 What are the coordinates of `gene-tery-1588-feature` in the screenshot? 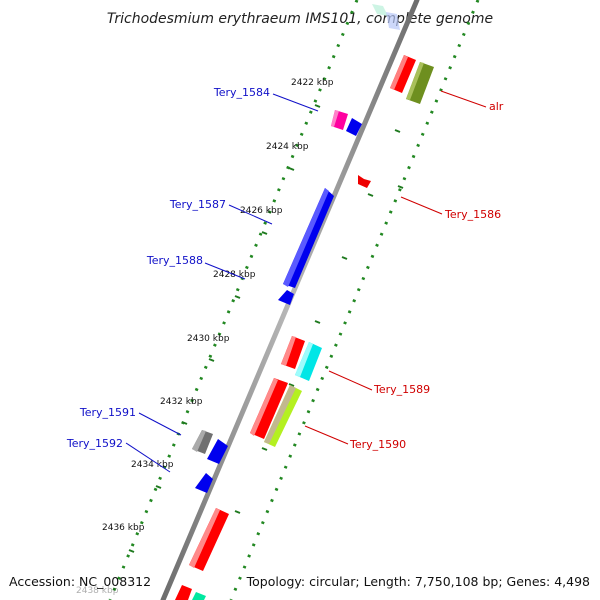 It's located at (286, 297).